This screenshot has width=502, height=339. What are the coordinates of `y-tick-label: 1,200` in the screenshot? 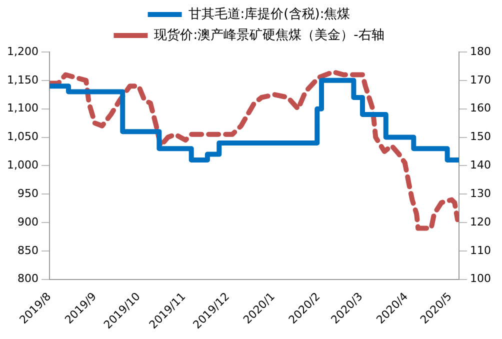 It's located at (22, 51).